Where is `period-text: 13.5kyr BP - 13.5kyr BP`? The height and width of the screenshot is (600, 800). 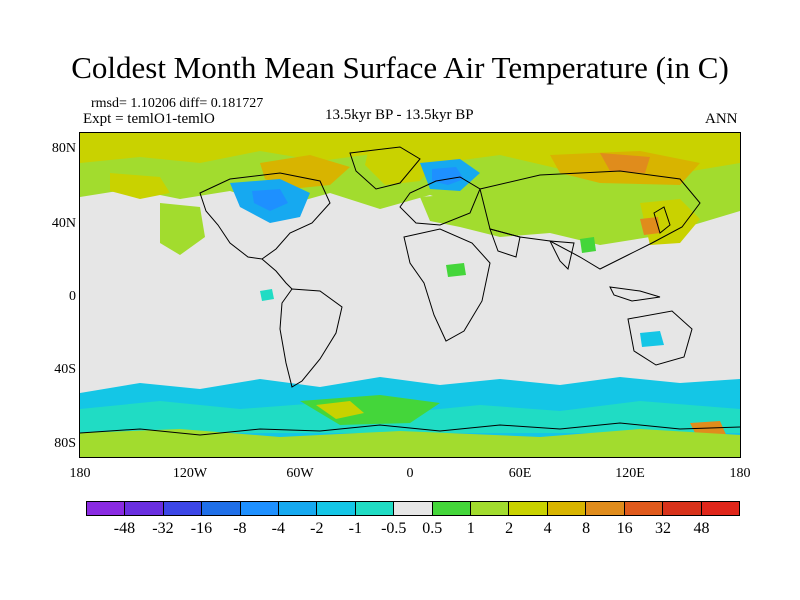 period-text: 13.5kyr BP - 13.5kyr BP is located at coordinates (399, 115).